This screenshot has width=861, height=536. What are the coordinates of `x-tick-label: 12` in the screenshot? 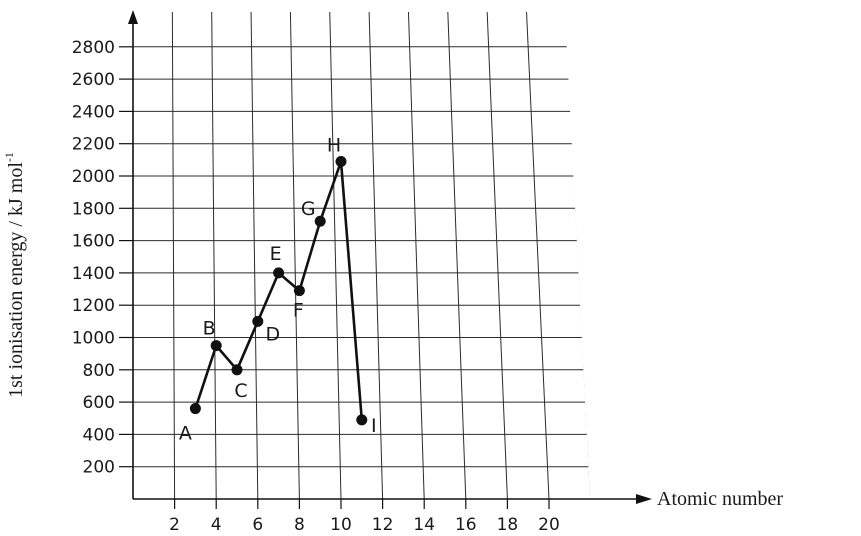 It's located at (383, 525).